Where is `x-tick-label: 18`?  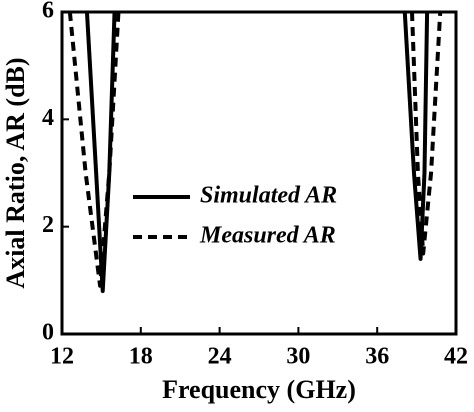 x-tick-label: 18 is located at coordinates (141, 357).